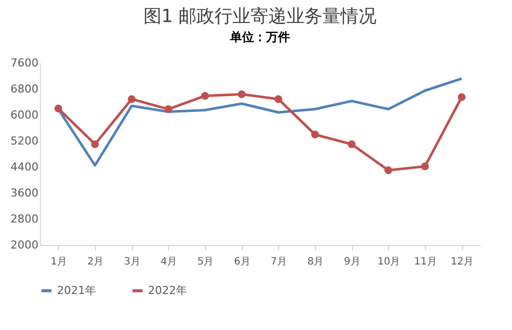  What do you see at coordinates (24, 193) in the screenshot?
I see `y-tick-label: 3600` at bounding box center [24, 193].